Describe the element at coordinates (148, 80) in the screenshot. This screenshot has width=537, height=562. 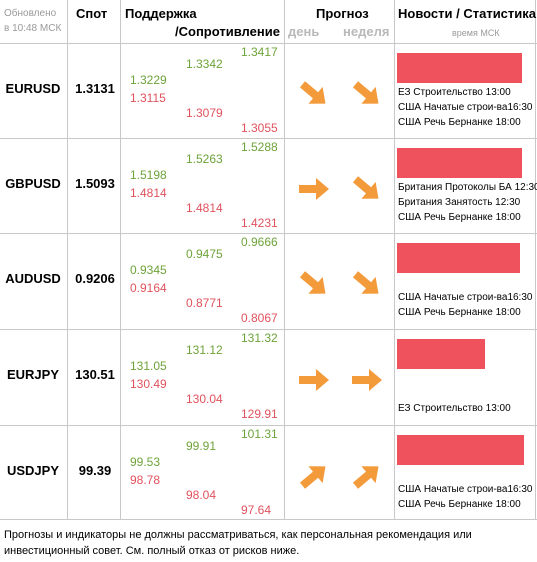
I see `support-level-1: 1.3229` at that location.